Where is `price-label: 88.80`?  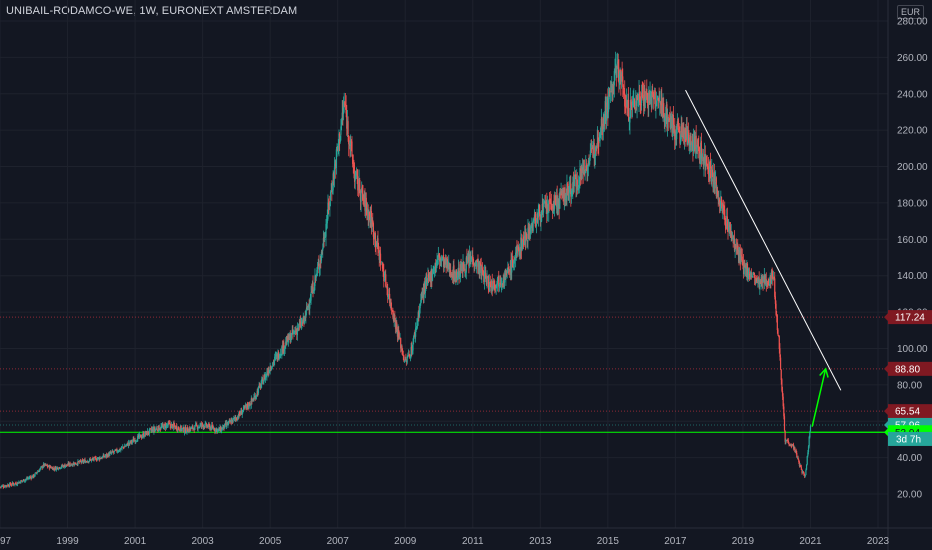
price-label: 88.80 is located at coordinates (908, 368).